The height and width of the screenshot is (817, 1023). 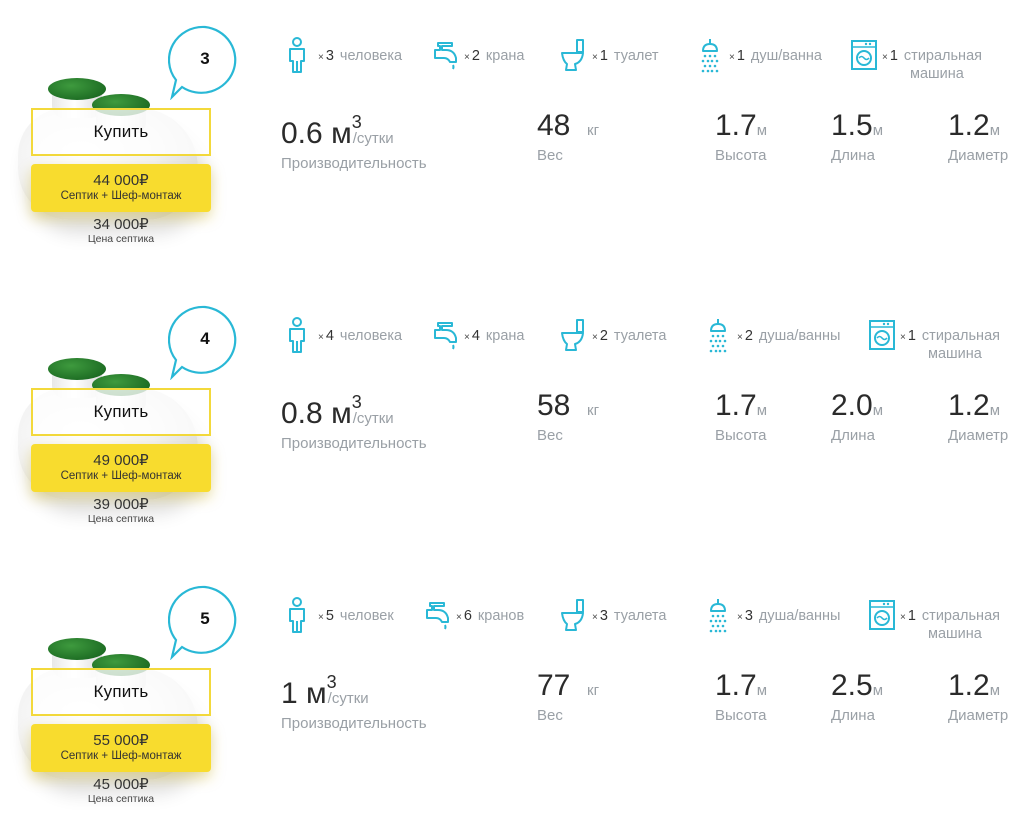 I want to click on spec-value: 77, so click(x=554, y=685).